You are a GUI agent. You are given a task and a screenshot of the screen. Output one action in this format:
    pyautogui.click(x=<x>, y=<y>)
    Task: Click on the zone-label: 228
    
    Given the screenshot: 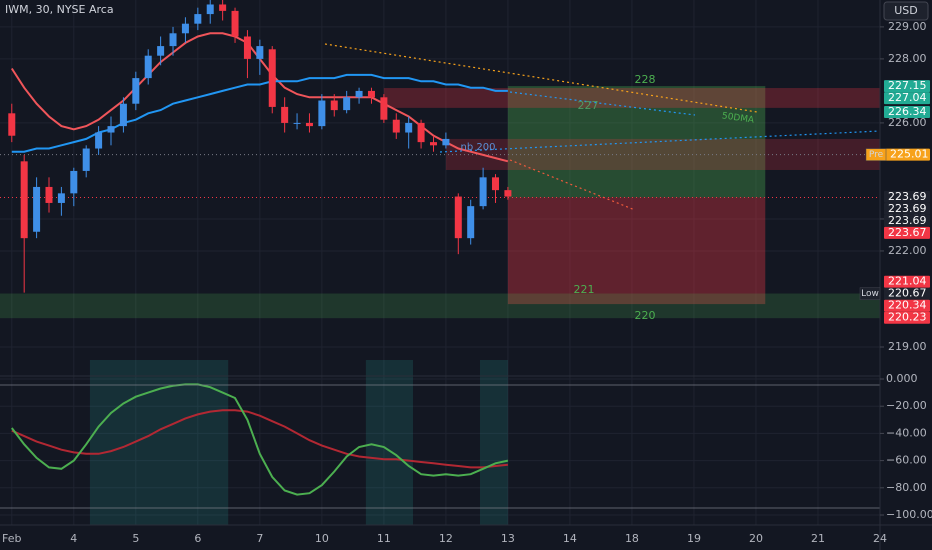 What is the action you would take?
    pyautogui.click(x=645, y=79)
    